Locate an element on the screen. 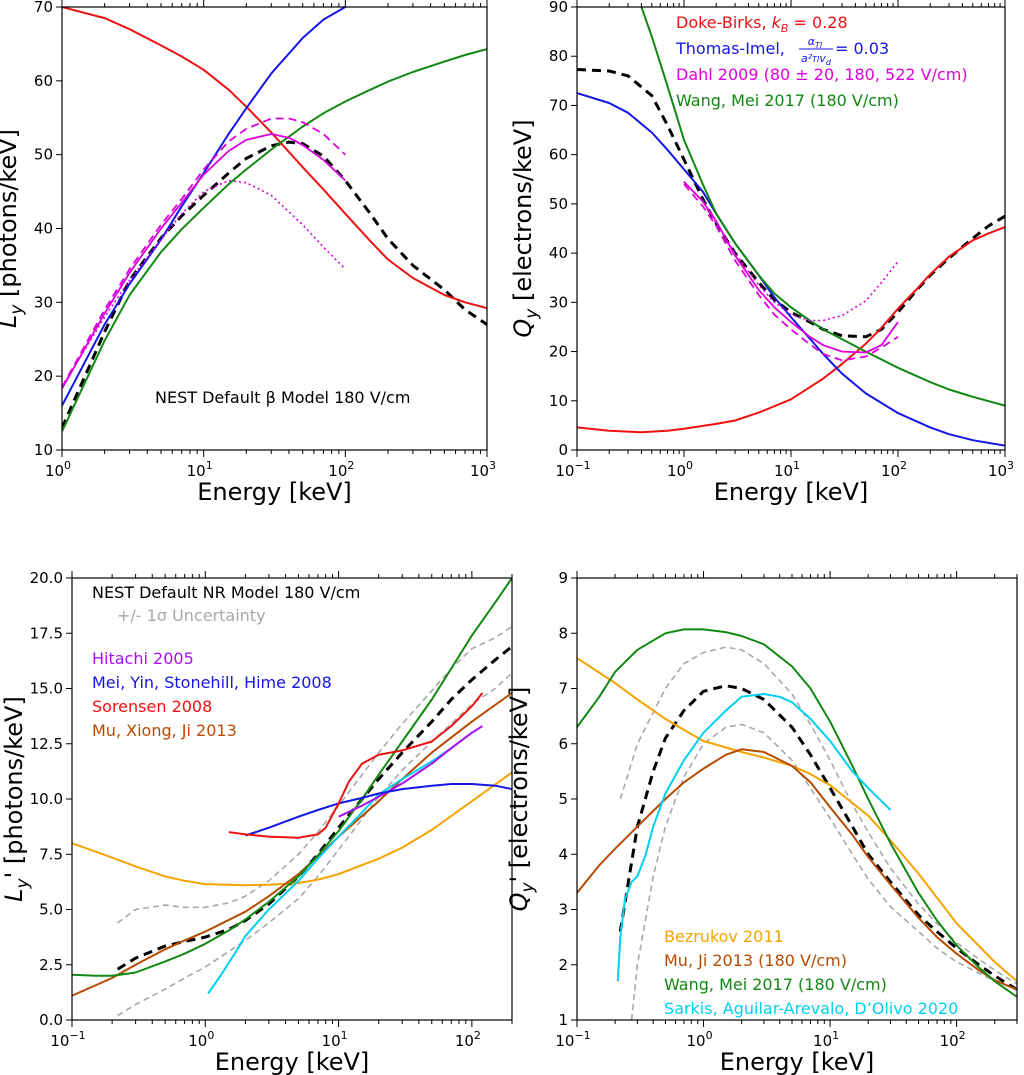 This screenshot has width=1024, height=1075. series-line-bezrukov-2011 is located at coordinates (292, 829).